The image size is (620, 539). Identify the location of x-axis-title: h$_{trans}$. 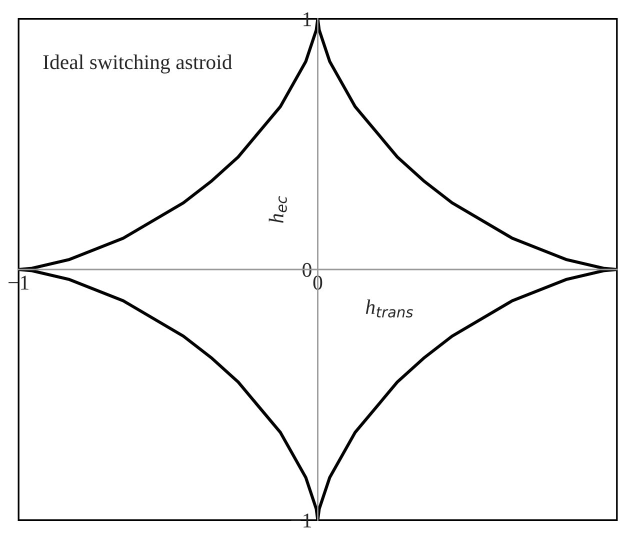
(389, 308).